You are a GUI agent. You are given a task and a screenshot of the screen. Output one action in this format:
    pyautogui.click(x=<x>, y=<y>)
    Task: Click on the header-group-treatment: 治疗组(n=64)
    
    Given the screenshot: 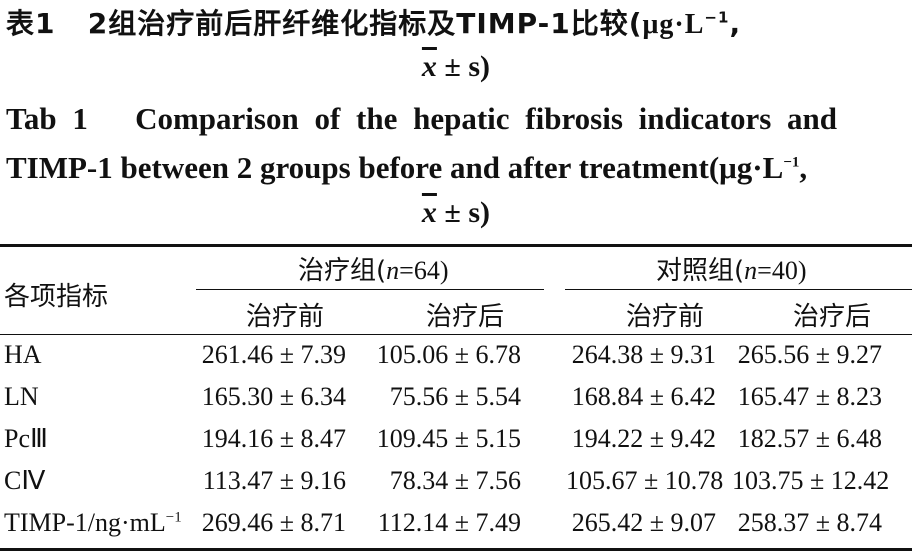 What is the action you would take?
    pyautogui.click(x=373, y=271)
    